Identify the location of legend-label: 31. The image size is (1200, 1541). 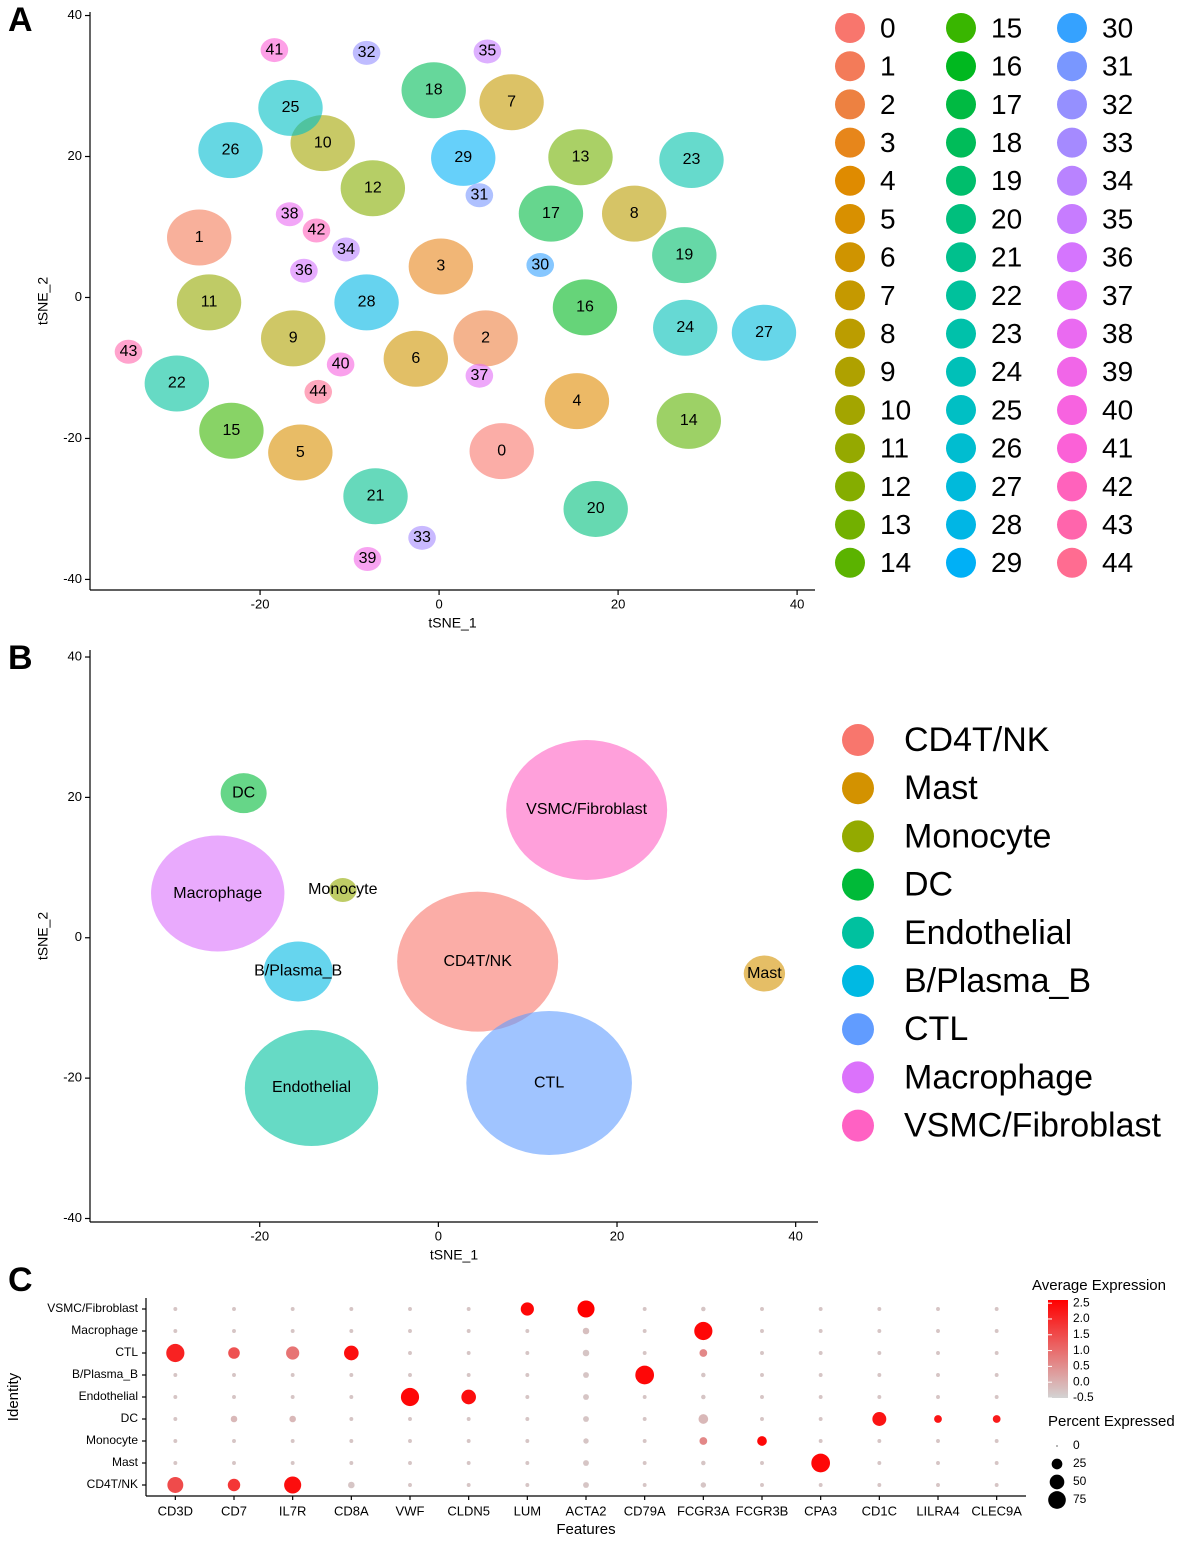
(1117, 66).